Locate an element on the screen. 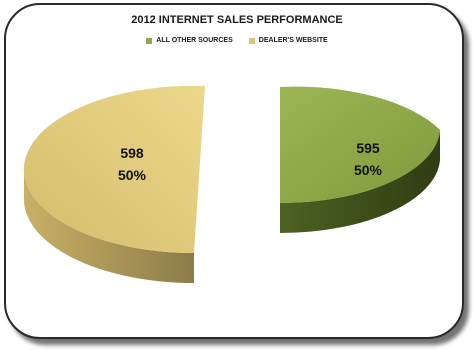 The height and width of the screenshot is (350, 474). slice-side-all-other-sources is located at coordinates (360, 182).